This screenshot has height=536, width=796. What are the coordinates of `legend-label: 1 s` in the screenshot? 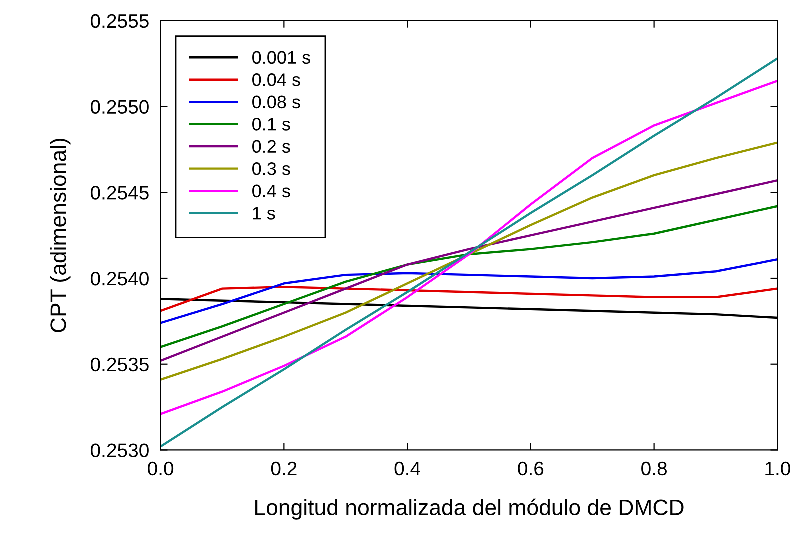 It's located at (264, 213).